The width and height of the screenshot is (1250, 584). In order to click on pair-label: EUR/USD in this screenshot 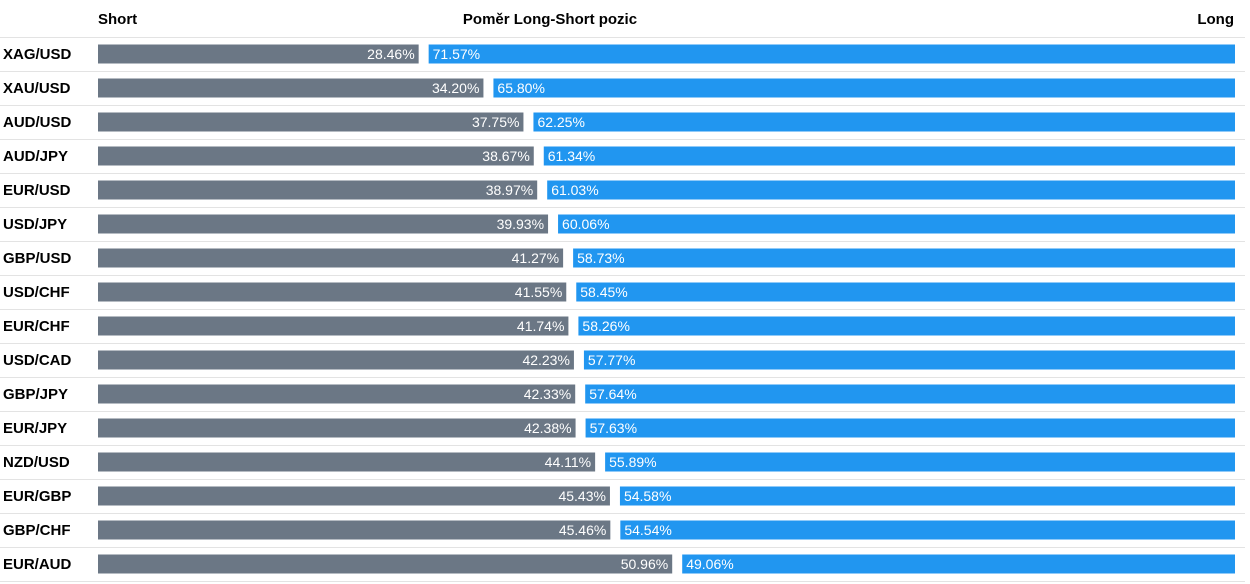, I will do `click(37, 190)`.